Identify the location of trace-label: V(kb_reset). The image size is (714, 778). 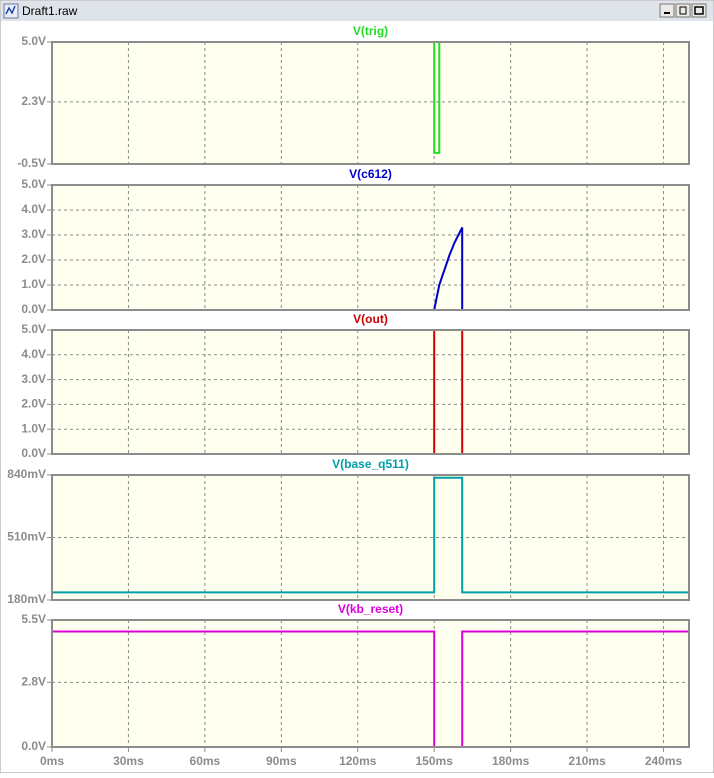
(370, 609).